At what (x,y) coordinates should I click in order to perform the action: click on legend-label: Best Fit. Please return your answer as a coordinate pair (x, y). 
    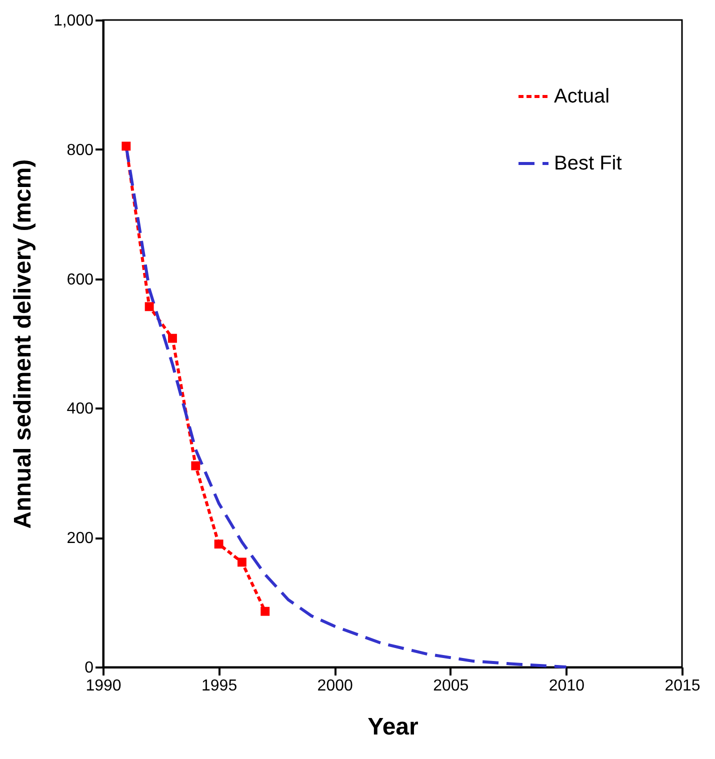
    Looking at the image, I should click on (588, 163).